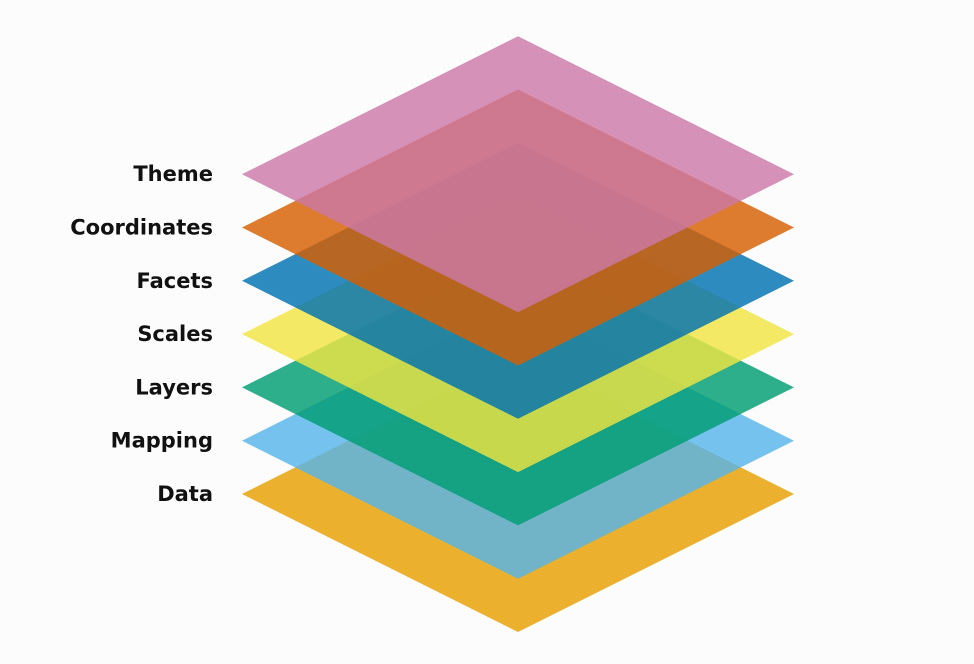 The image size is (974, 664). Describe the element at coordinates (174, 281) in the screenshot. I see `layer-label-facets: Facets` at that location.